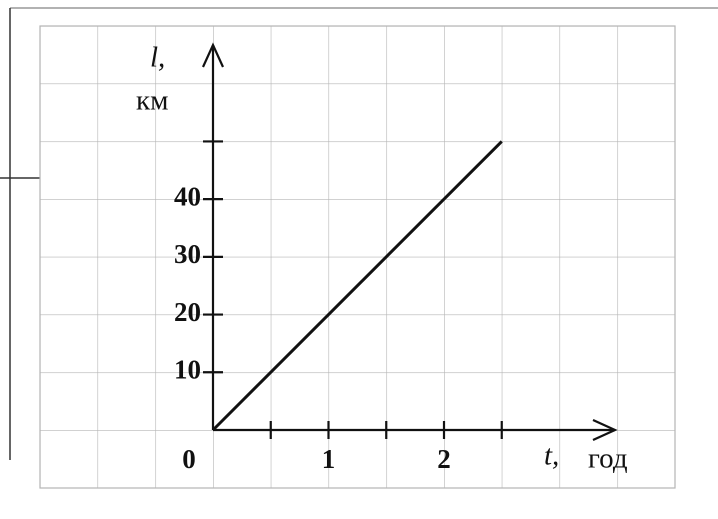 This screenshot has height=519, width=718. What do you see at coordinates (608, 459) in the screenshot?
I see `x-unit: год` at bounding box center [608, 459].